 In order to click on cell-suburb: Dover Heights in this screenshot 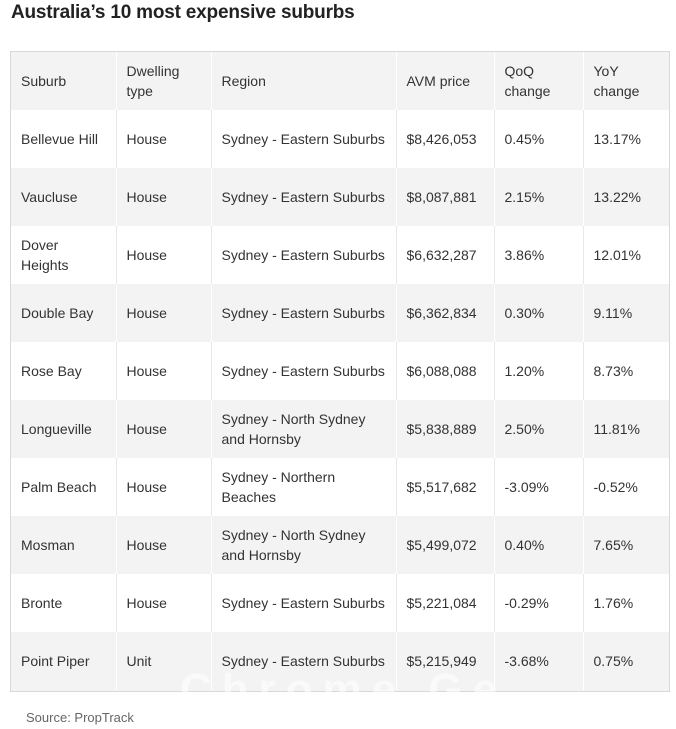, I will do `click(45, 255)`.